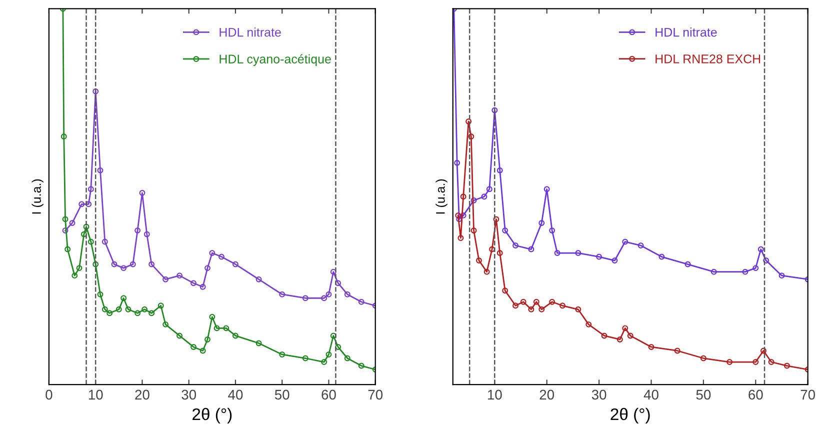  Describe the element at coordinates (189, 395) in the screenshot. I see `x-tick-label: 30` at that location.